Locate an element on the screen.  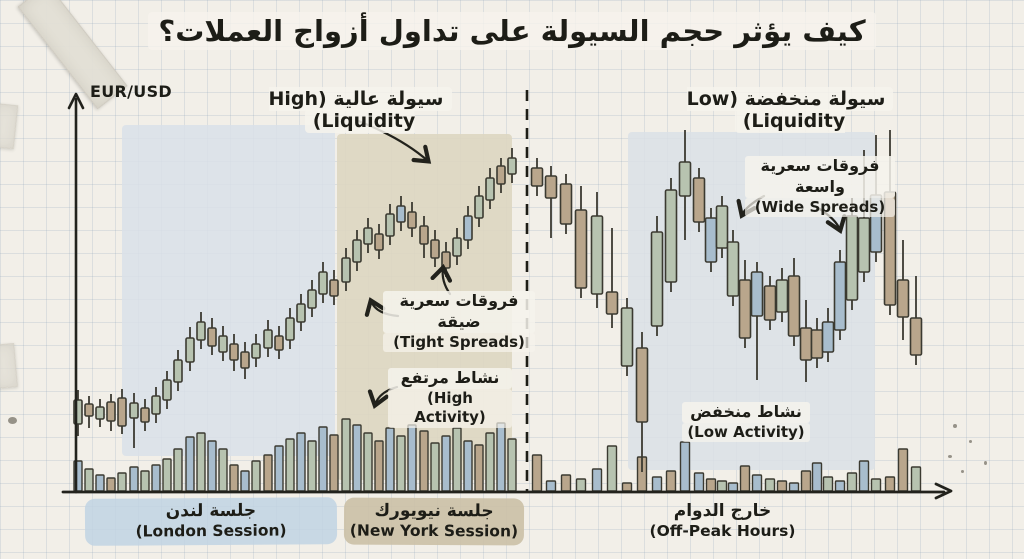
annotation-text-ar: فروقات سعرية ضيقة is located at coordinates (459, 312).